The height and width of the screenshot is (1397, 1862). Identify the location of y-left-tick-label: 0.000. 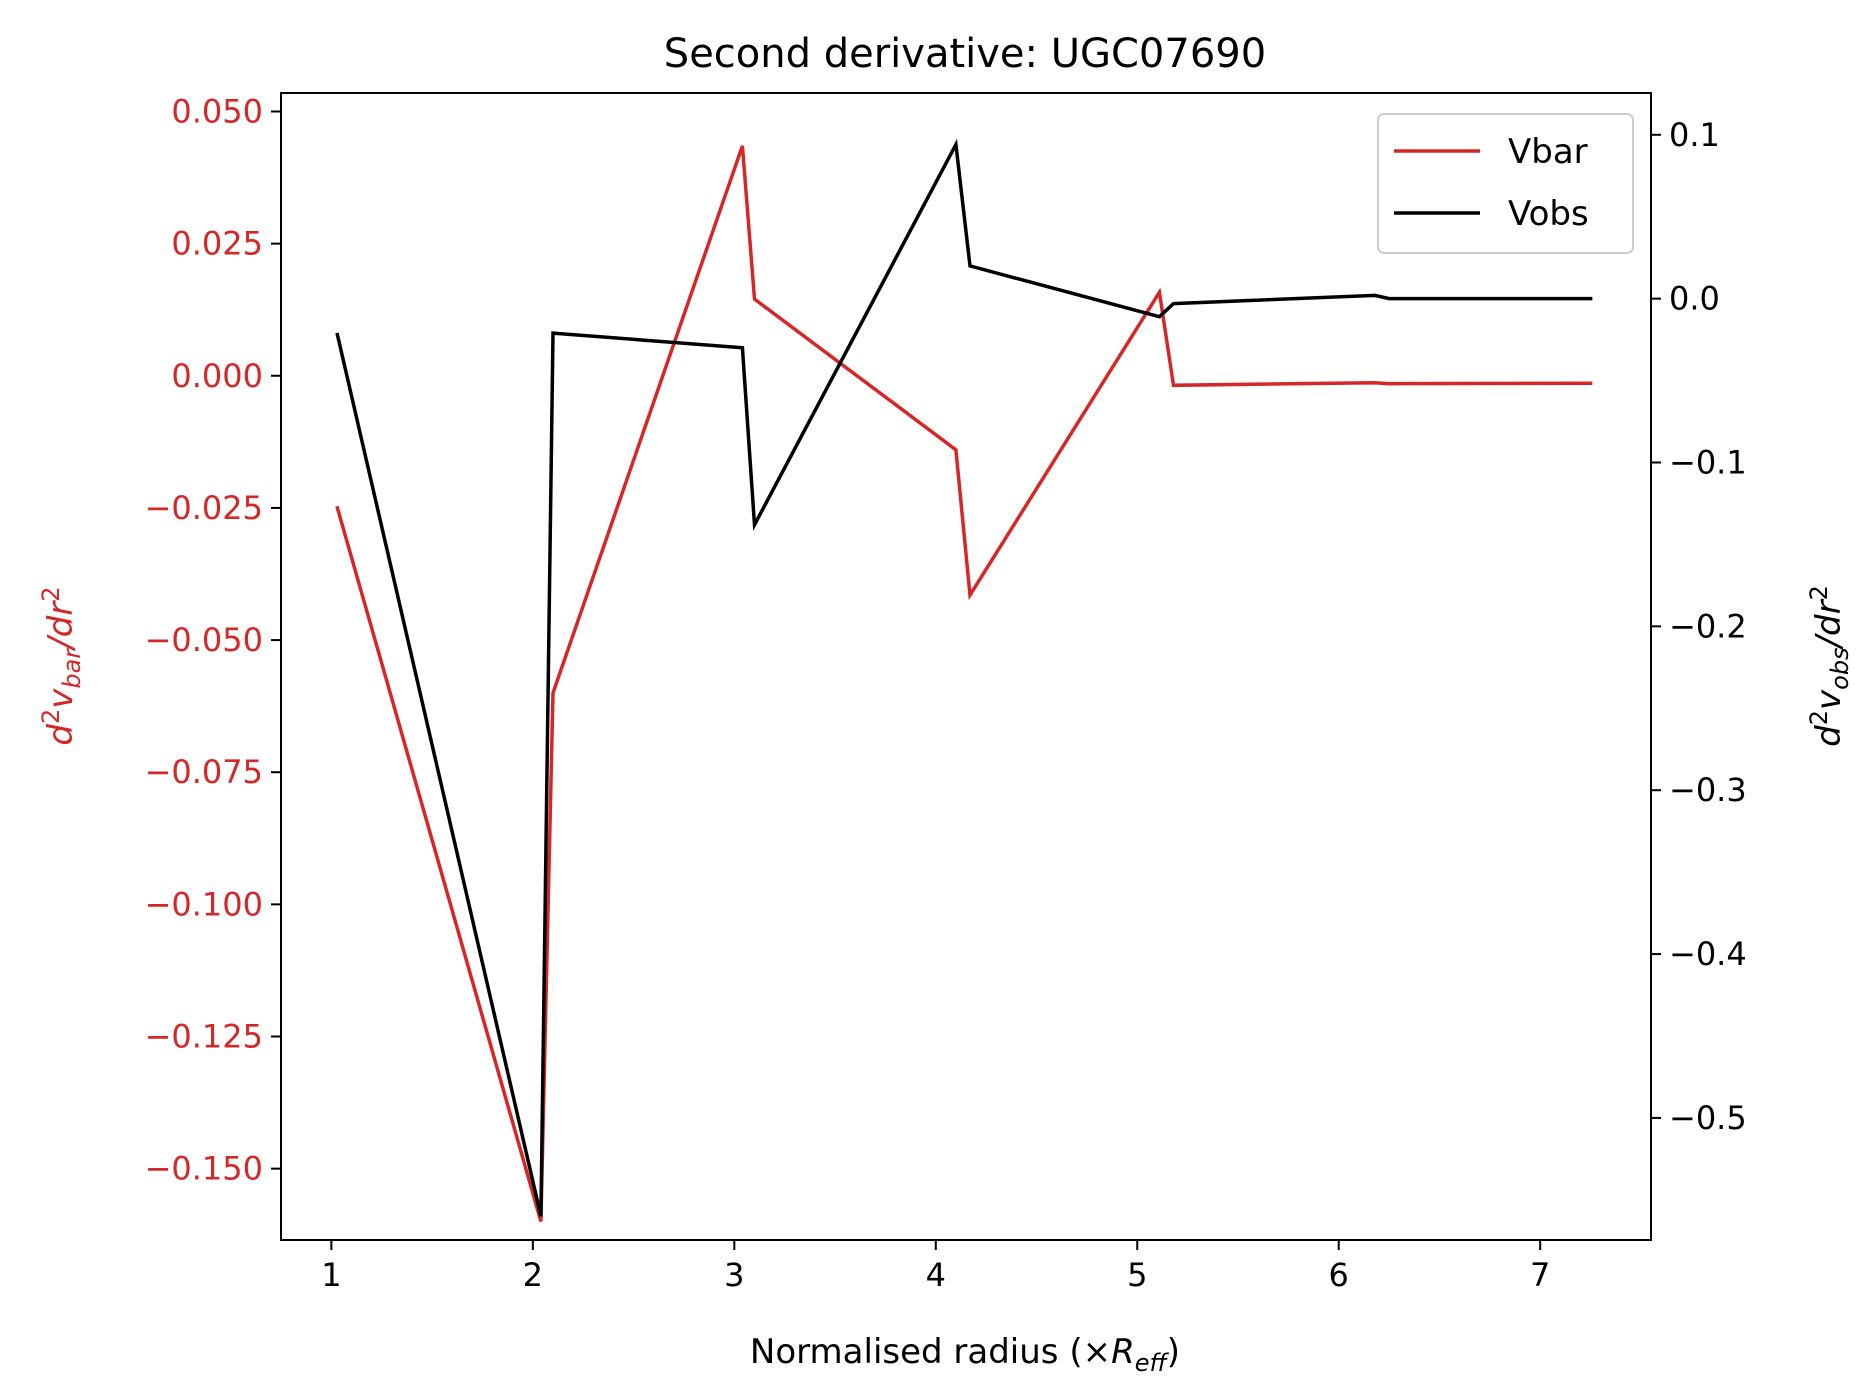
(217, 376).